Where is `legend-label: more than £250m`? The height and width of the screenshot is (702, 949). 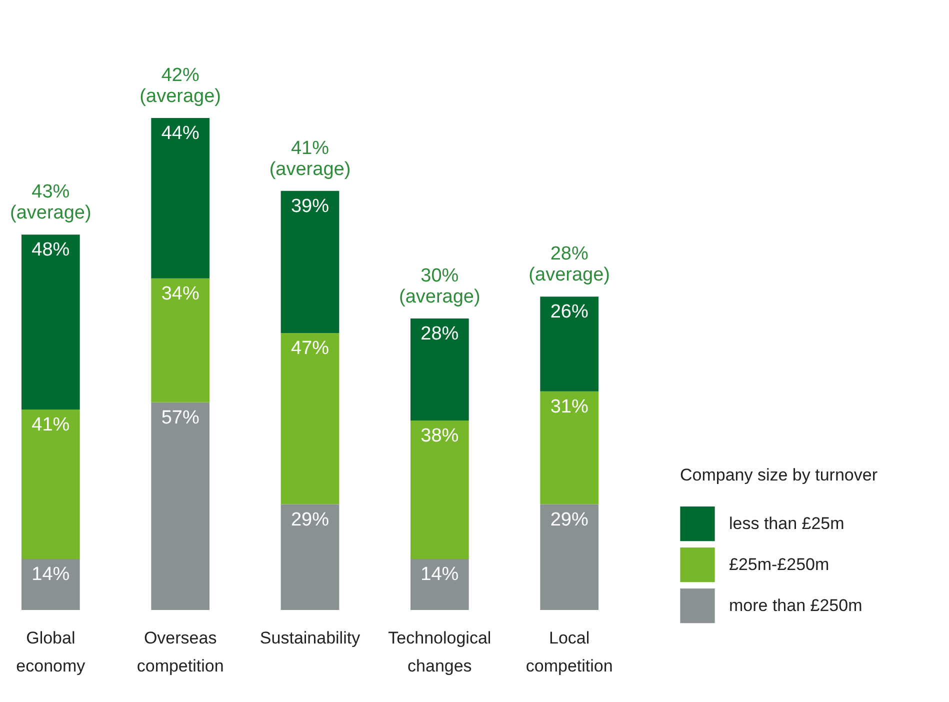
legend-label: more than £250m is located at coordinates (795, 605).